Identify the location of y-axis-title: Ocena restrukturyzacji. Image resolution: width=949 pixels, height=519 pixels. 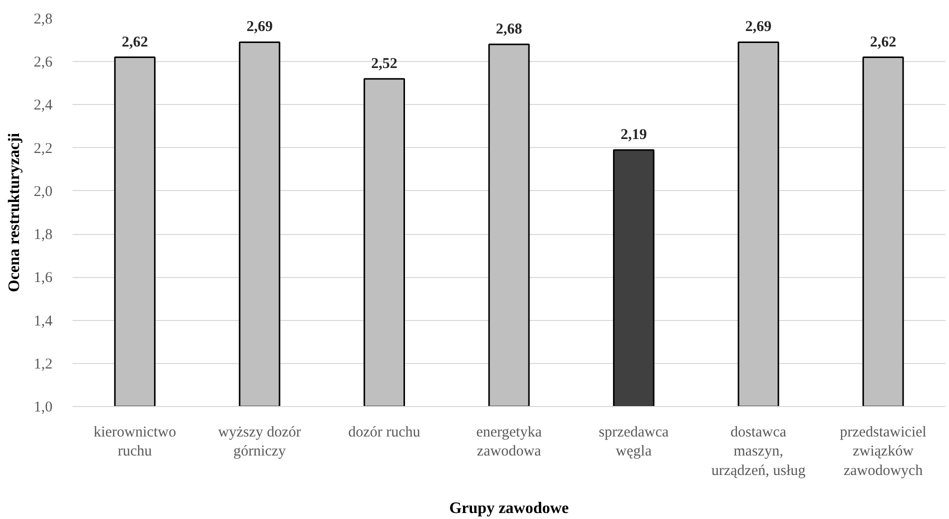
(14, 212).